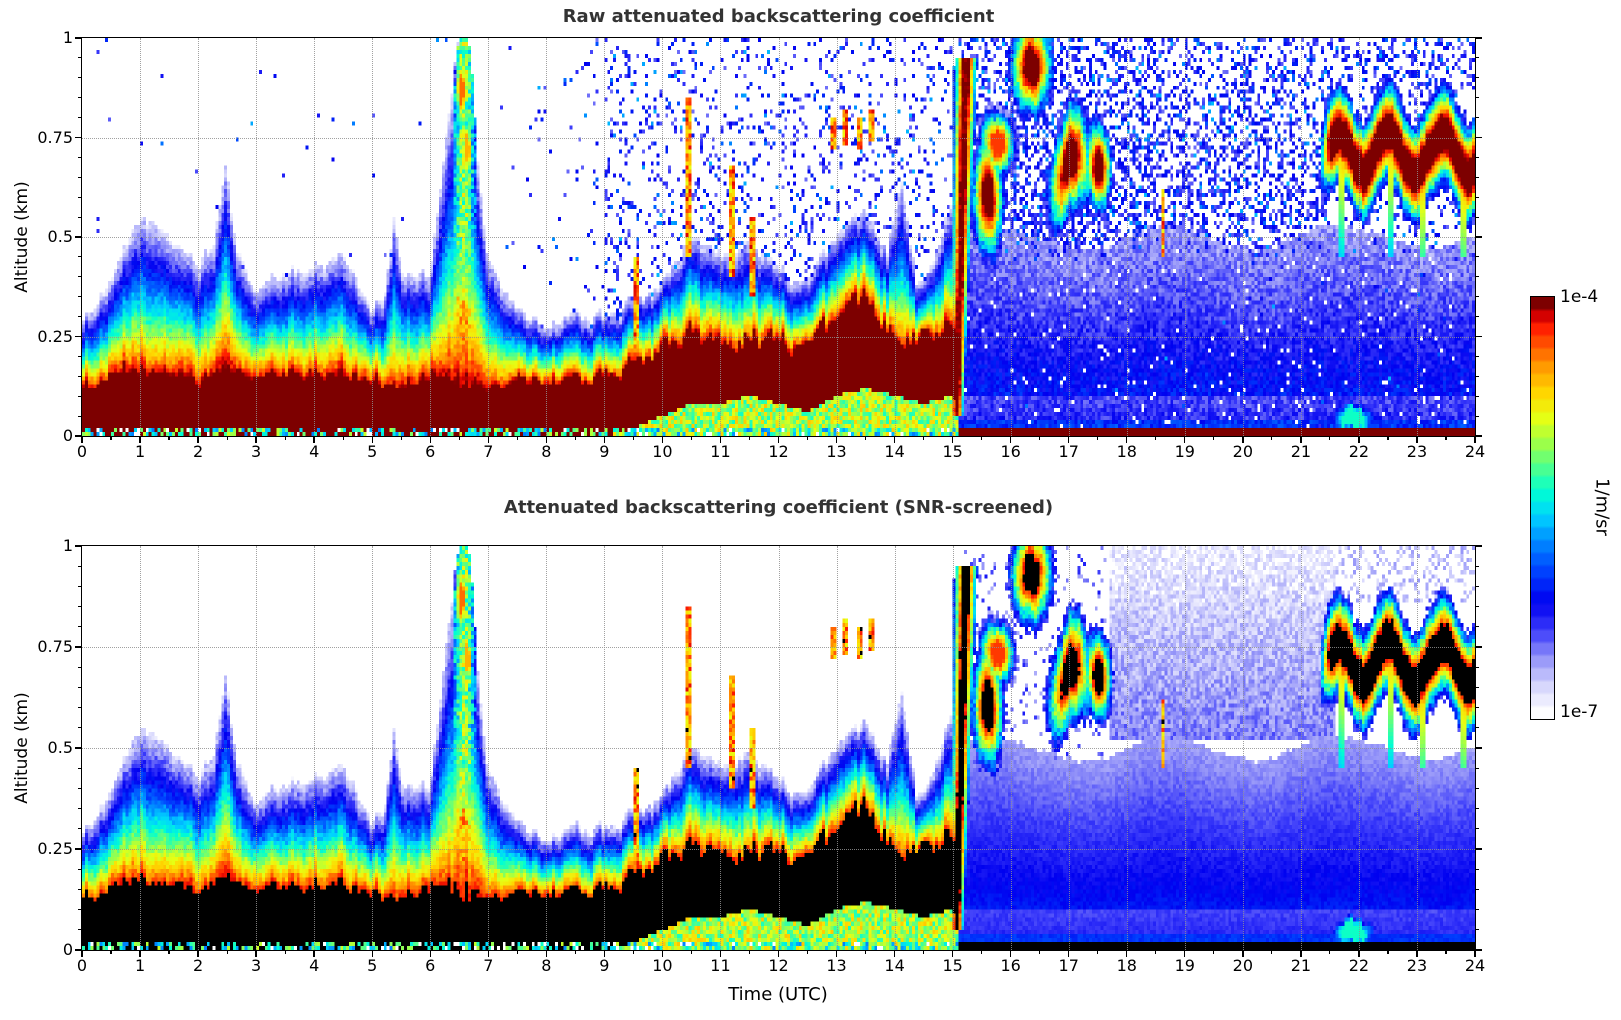  What do you see at coordinates (22, 237) in the screenshot?
I see `y-axis-label-top: Altitude (km)` at bounding box center [22, 237].